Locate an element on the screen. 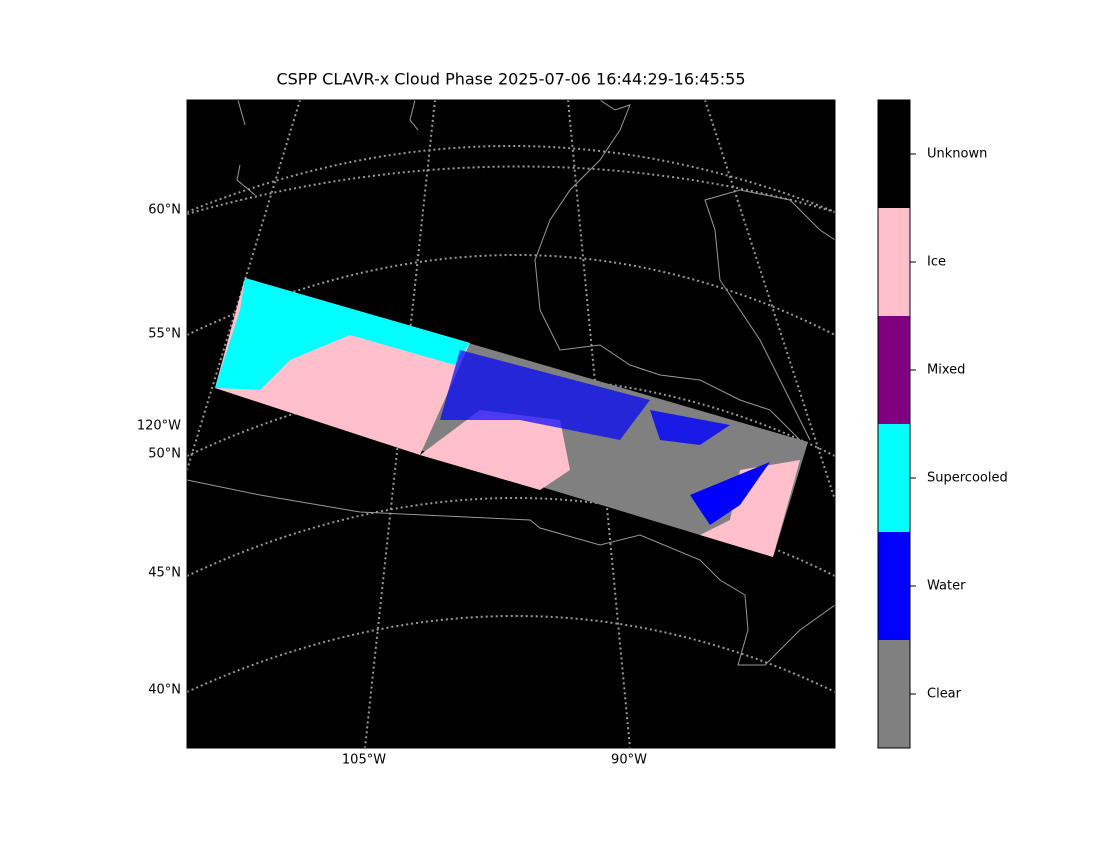  colorbar-label: Unknown is located at coordinates (957, 154).